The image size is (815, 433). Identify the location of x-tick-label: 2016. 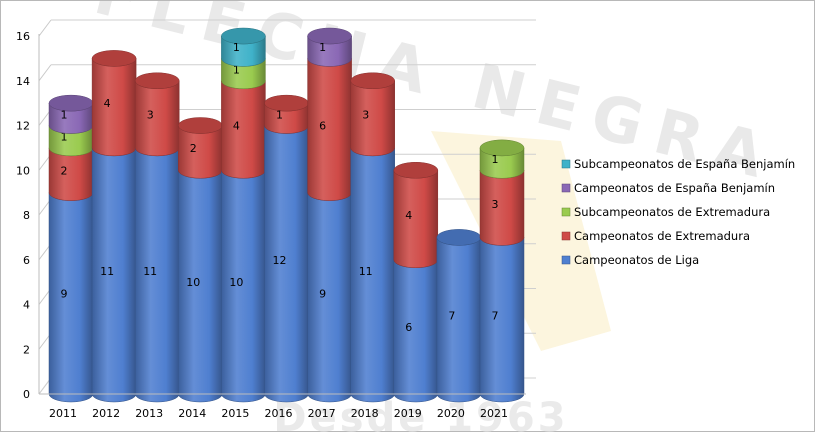
(279, 413).